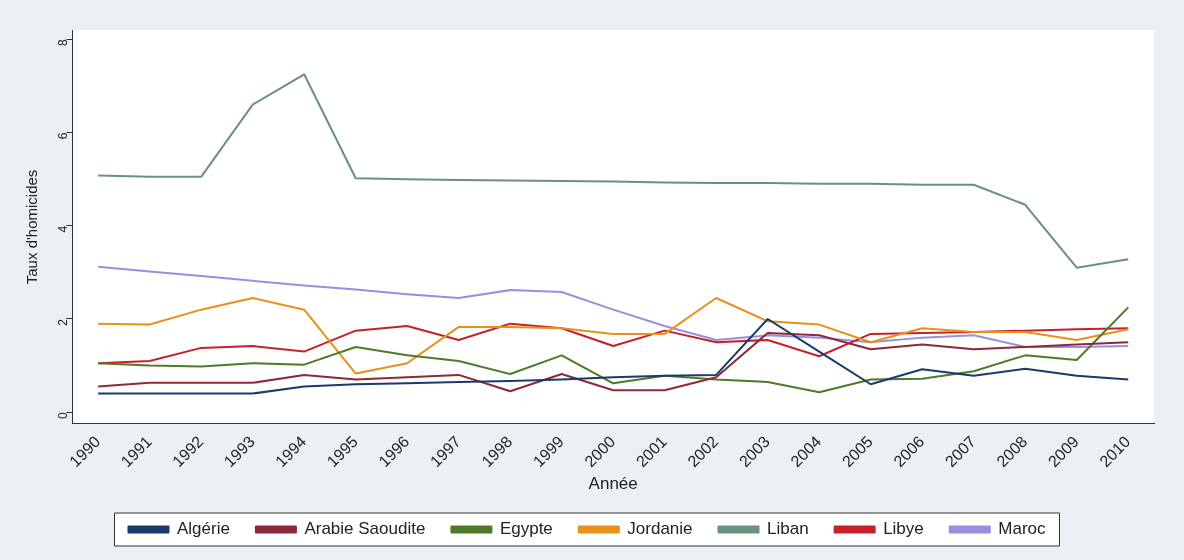 The width and height of the screenshot is (1184, 560). Describe the element at coordinates (203, 529) in the screenshot. I see `legend-label: Algérie` at that location.